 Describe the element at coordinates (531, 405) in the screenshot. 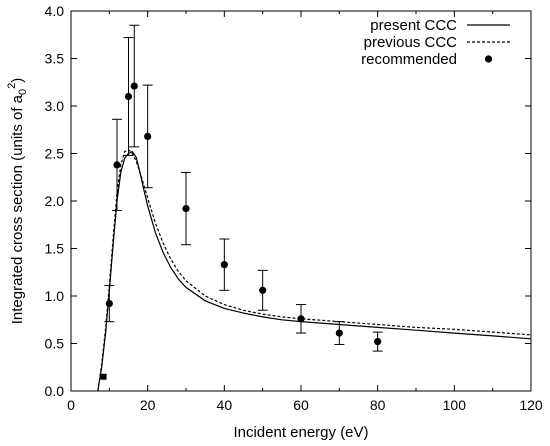

I see `x-tick-label: 120` at that location.